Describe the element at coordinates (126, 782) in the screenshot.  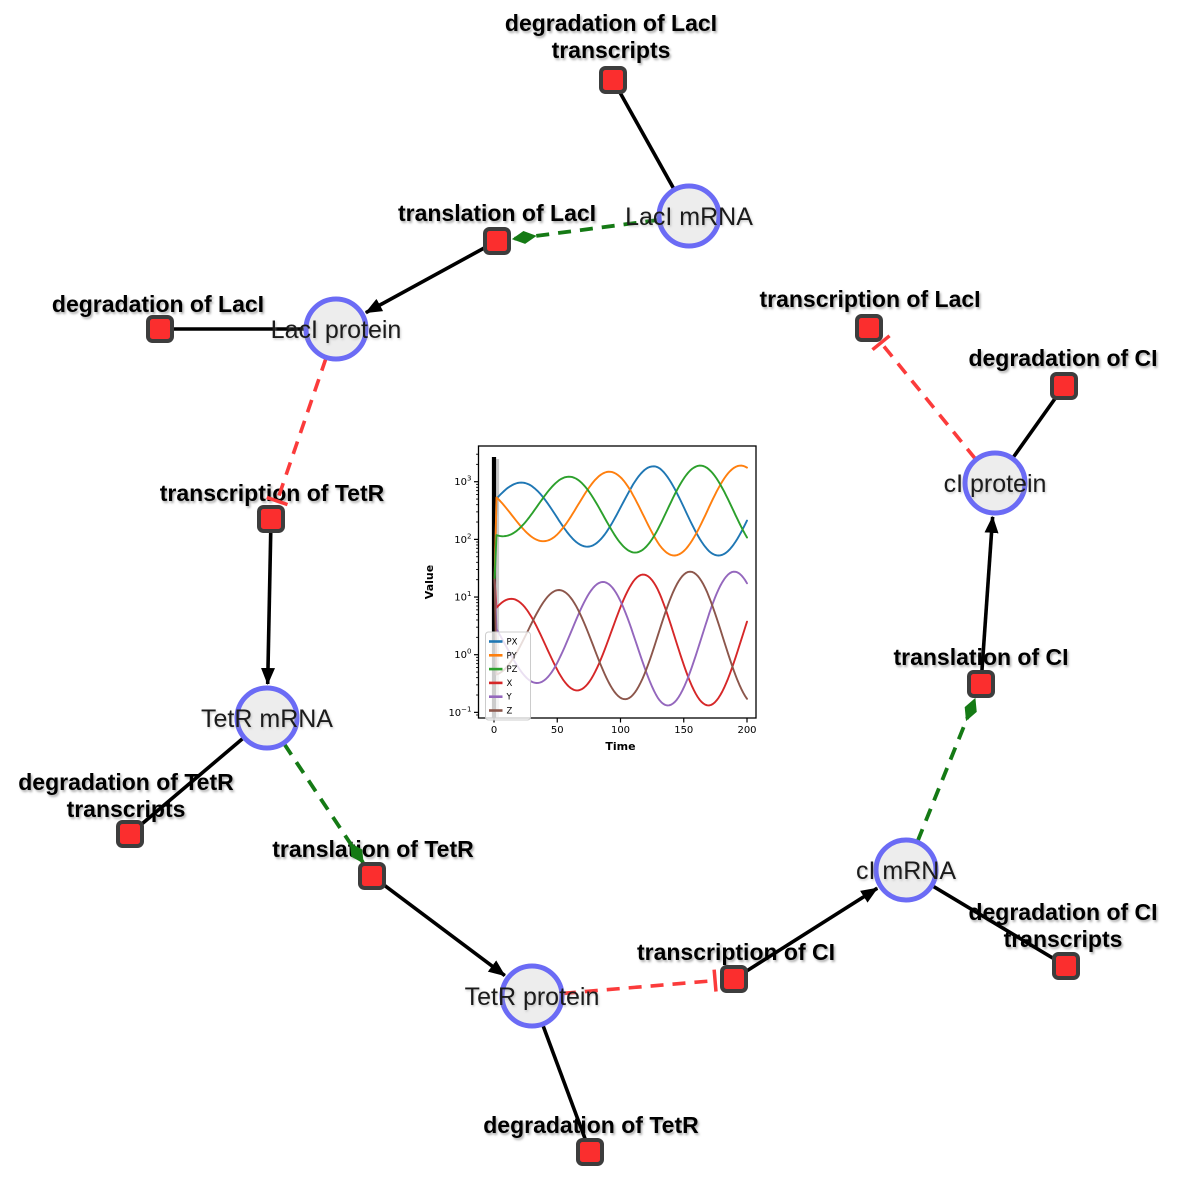
I see `reaction-label-degradation-of-tetr-transcripts: degradation of TetR` at that location.